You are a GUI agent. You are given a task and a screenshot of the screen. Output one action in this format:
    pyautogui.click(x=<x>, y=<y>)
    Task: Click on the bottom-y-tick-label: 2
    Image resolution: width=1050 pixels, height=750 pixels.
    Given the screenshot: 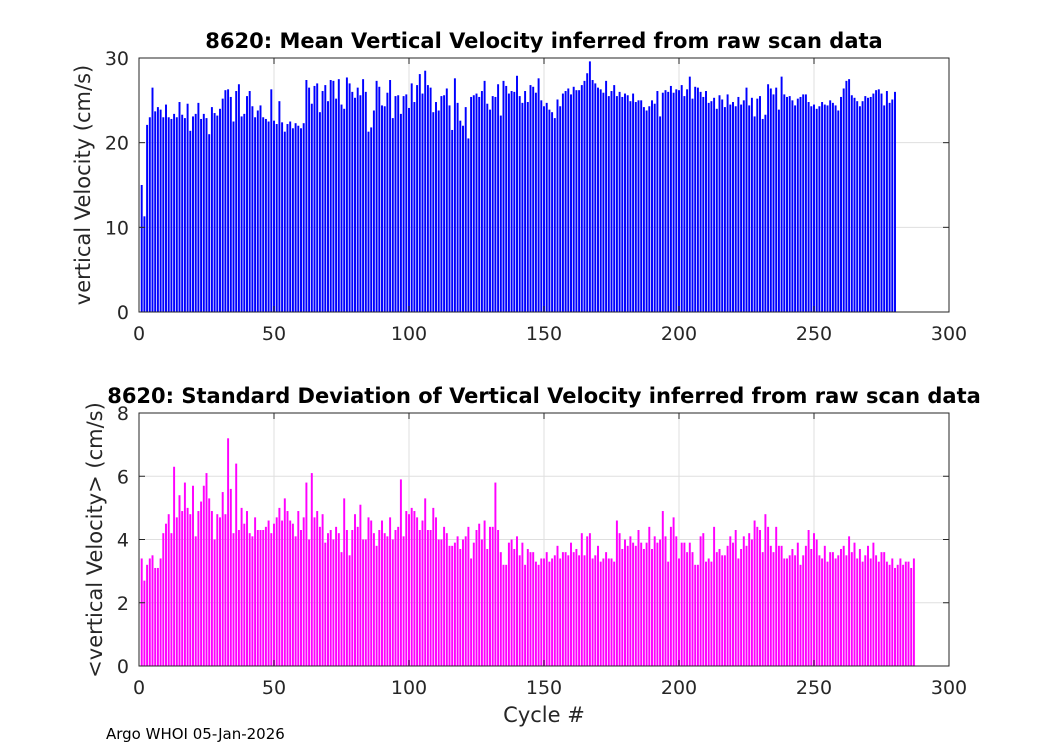 What is the action you would take?
    pyautogui.click(x=123, y=604)
    